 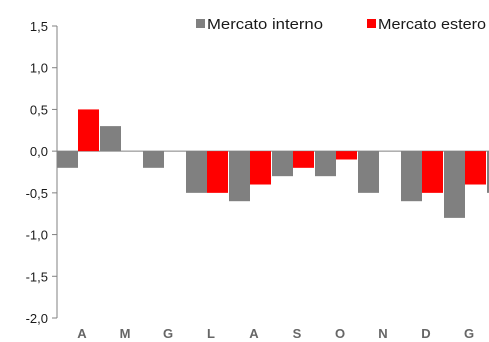 What do you see at coordinates (265, 24) in the screenshot?
I see `legend-label-mercato-interno: Mercato interno` at bounding box center [265, 24].